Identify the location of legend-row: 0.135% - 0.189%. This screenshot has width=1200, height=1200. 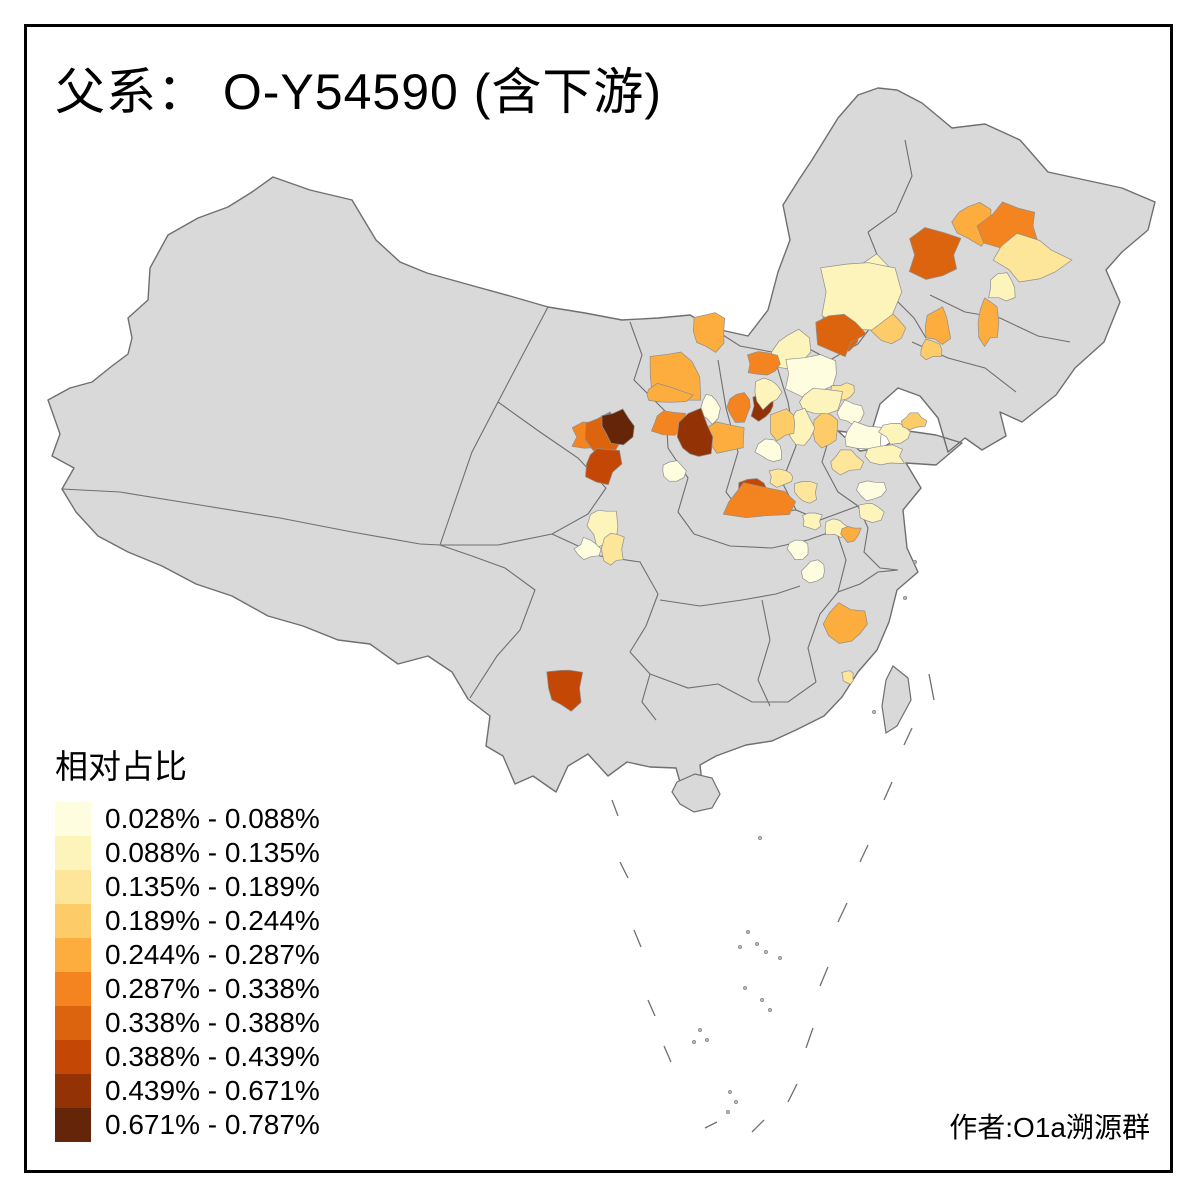
(187, 887).